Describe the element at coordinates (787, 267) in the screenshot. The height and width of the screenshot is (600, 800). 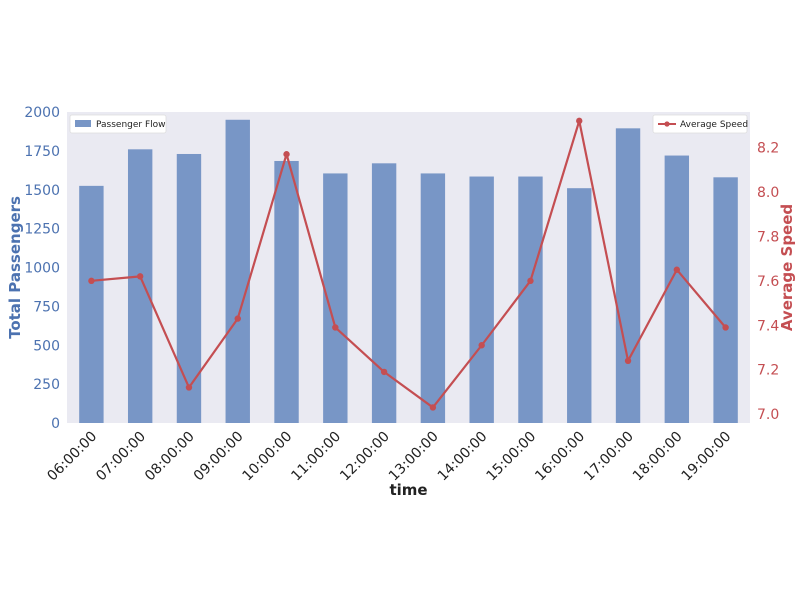
I see `right-axis-title: Average Speed` at that location.